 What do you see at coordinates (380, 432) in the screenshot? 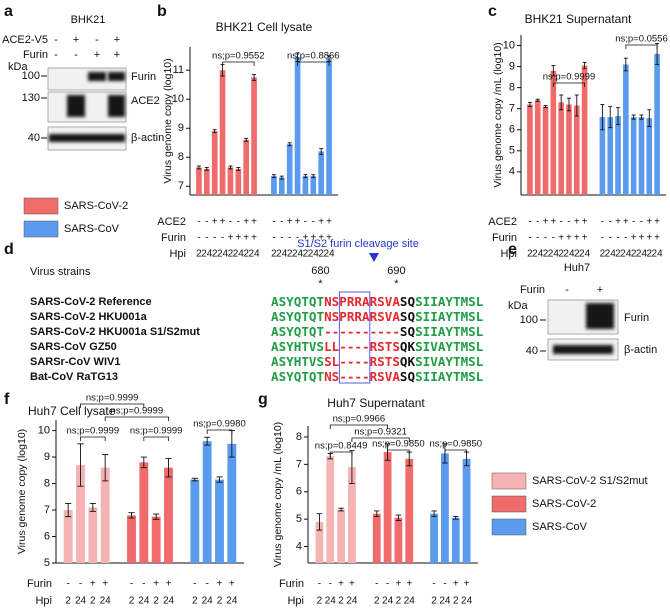
I see `bracket-label: ns;p=0.9321` at bounding box center [380, 432].